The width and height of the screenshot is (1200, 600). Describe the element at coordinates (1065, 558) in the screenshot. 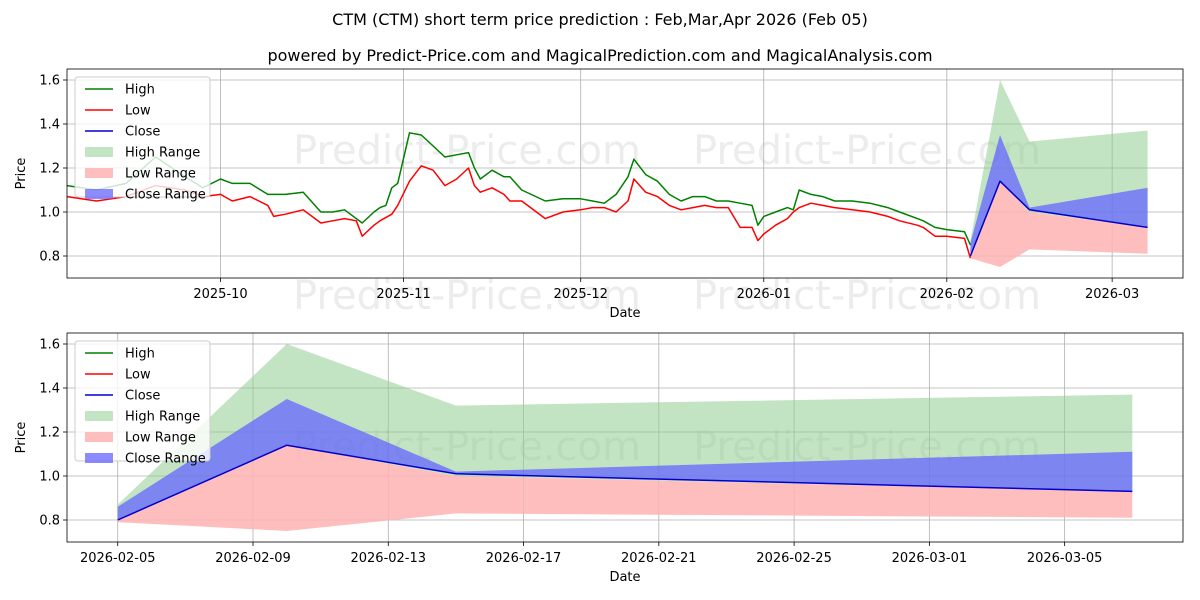

I see `x-tick-label: 2026-03-05` at that location.